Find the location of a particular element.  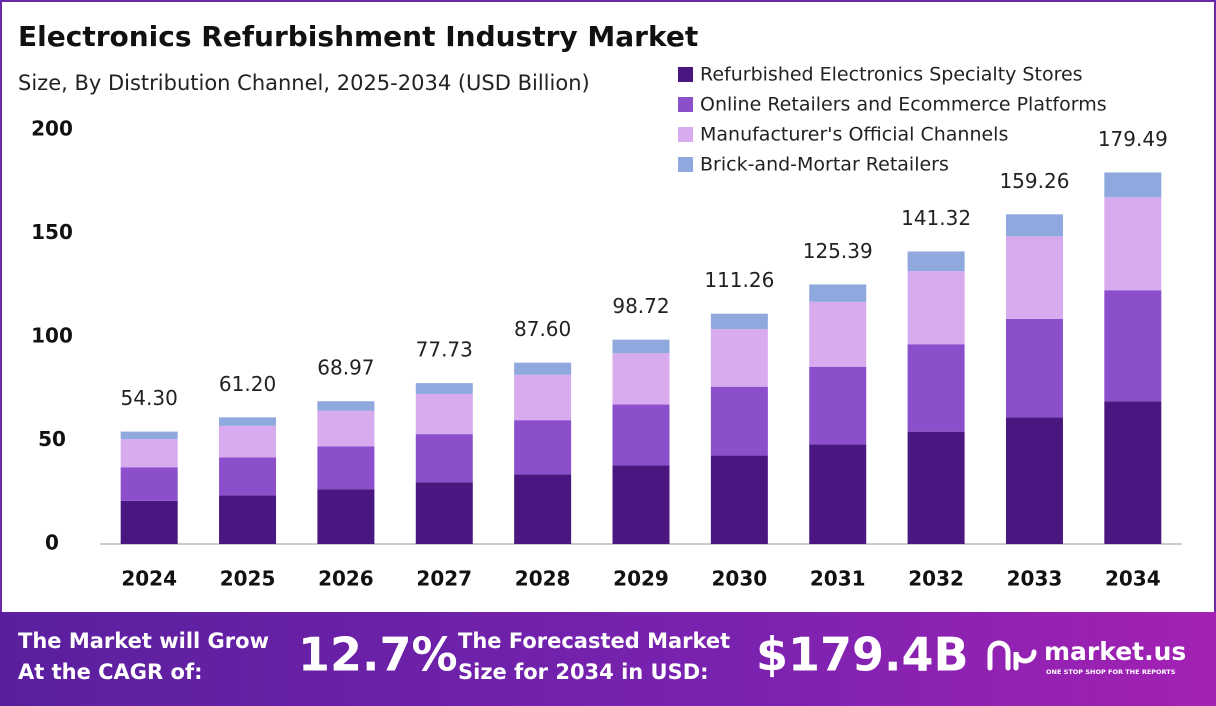

x-tick-label: 2028 is located at coordinates (543, 579).